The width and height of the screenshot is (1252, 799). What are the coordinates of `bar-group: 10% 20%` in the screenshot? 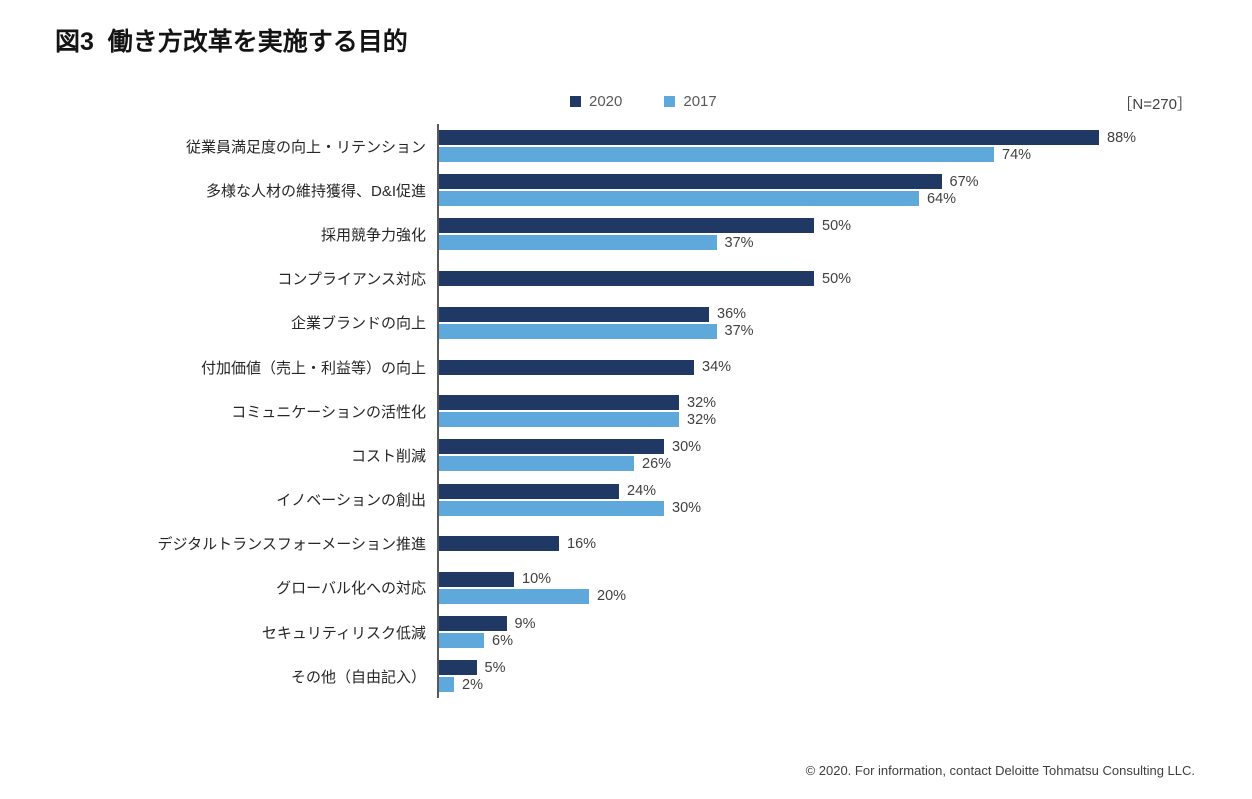 It's located at (532, 588).